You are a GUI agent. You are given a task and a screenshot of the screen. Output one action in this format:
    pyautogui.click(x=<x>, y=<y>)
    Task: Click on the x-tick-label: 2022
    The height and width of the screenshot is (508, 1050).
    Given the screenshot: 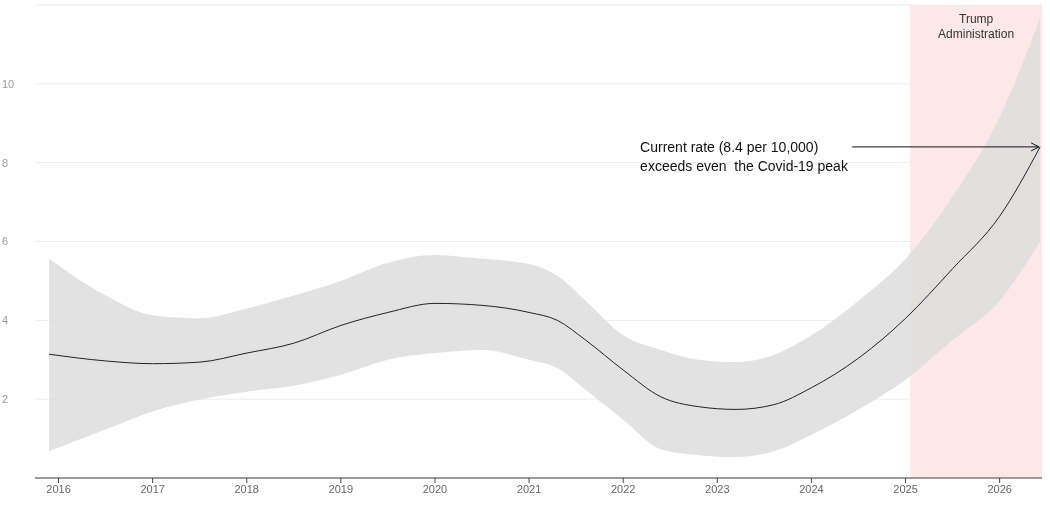 What is the action you would take?
    pyautogui.click(x=623, y=488)
    